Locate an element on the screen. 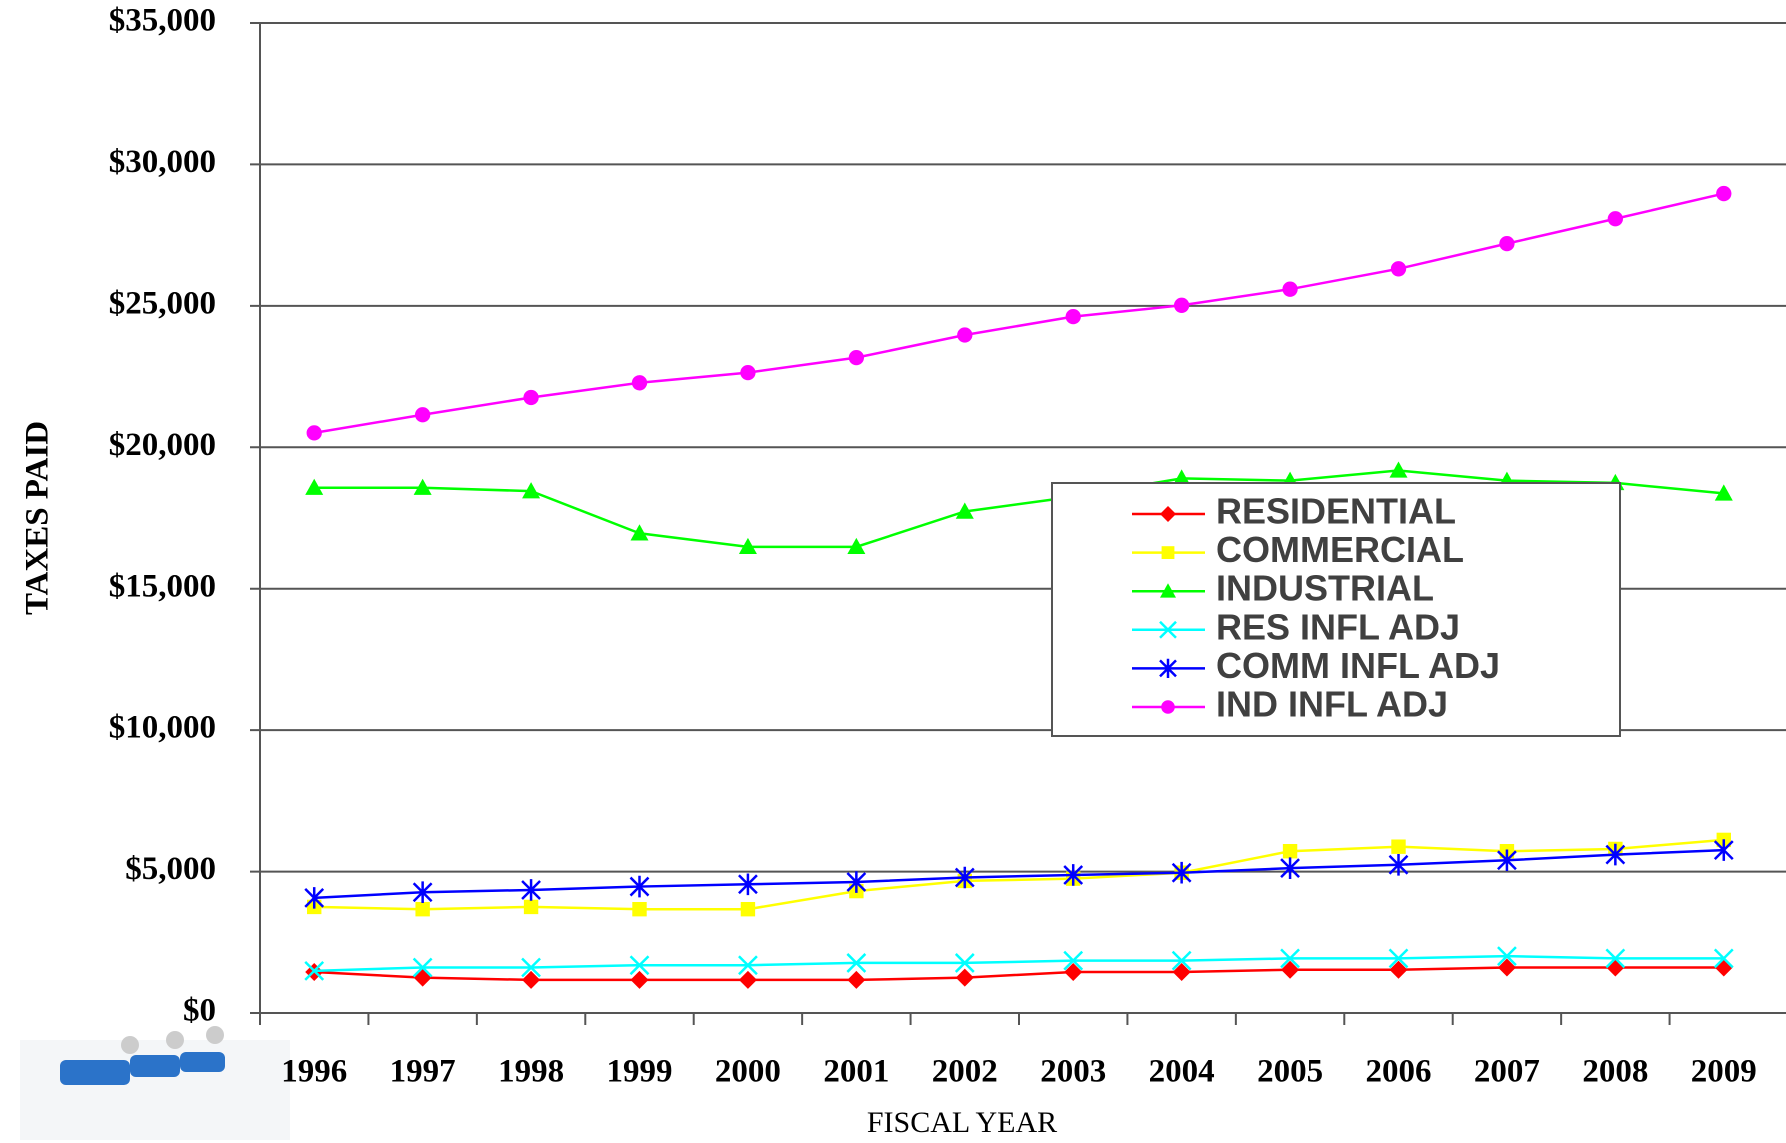 The height and width of the screenshot is (1143, 1786). x-tick-label: 1997 is located at coordinates (423, 1072).